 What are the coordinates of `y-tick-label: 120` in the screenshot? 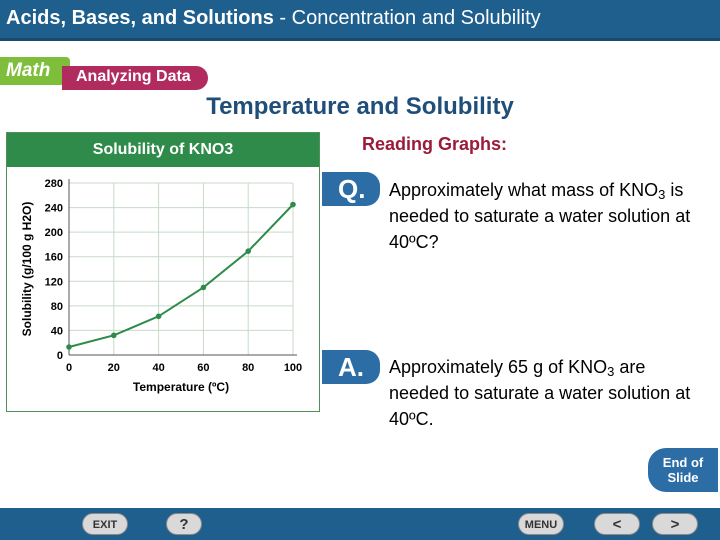 It's located at (54, 282).